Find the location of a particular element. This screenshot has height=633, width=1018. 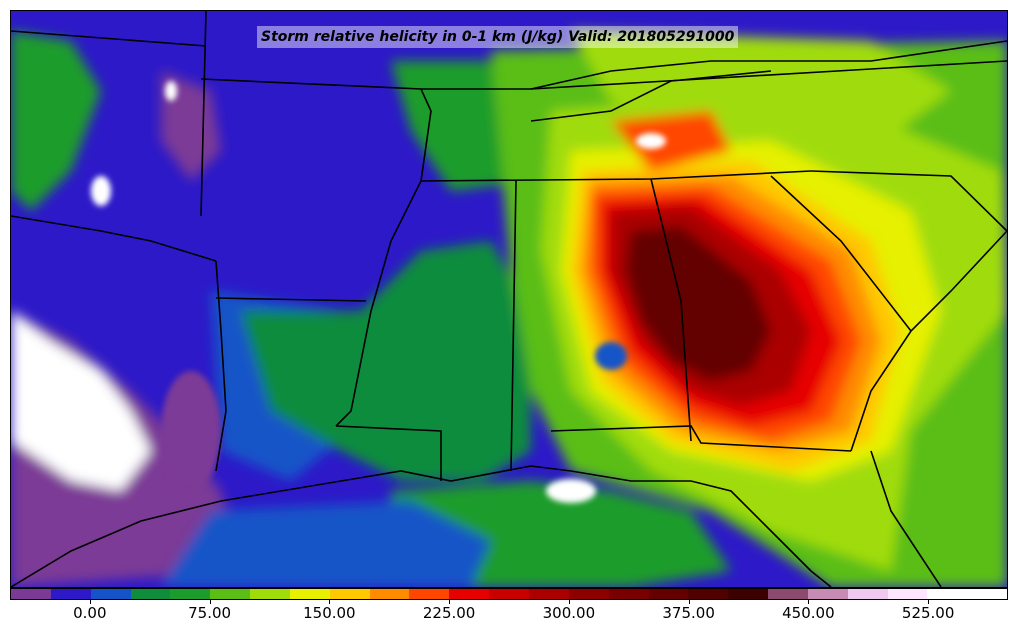

field-maroon is located at coordinates (698, 303).